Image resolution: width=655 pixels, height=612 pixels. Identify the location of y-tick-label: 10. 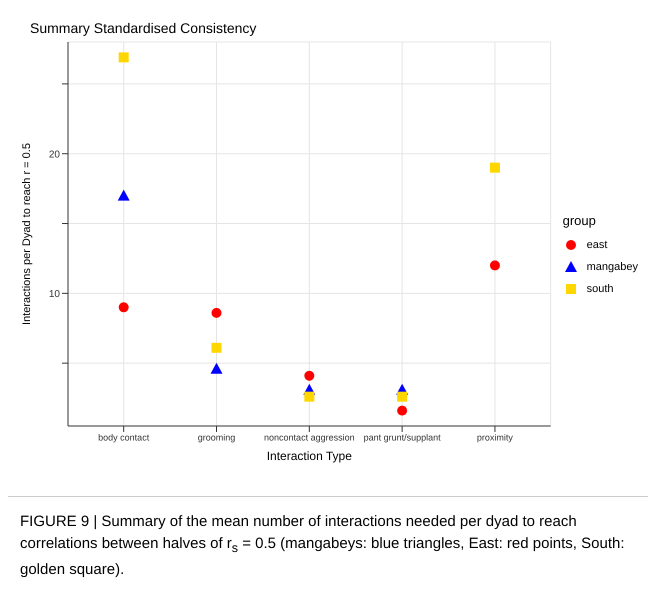
(54, 294).